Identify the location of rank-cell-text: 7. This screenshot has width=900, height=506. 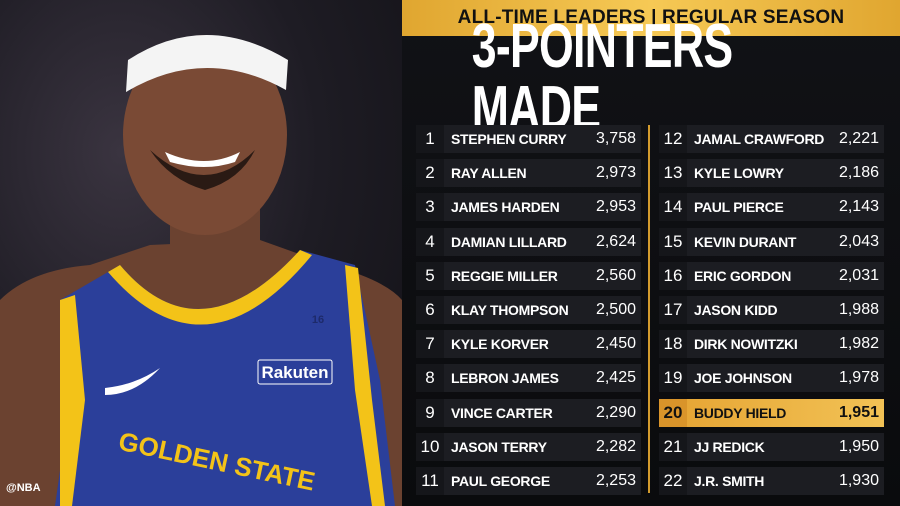
(430, 344).